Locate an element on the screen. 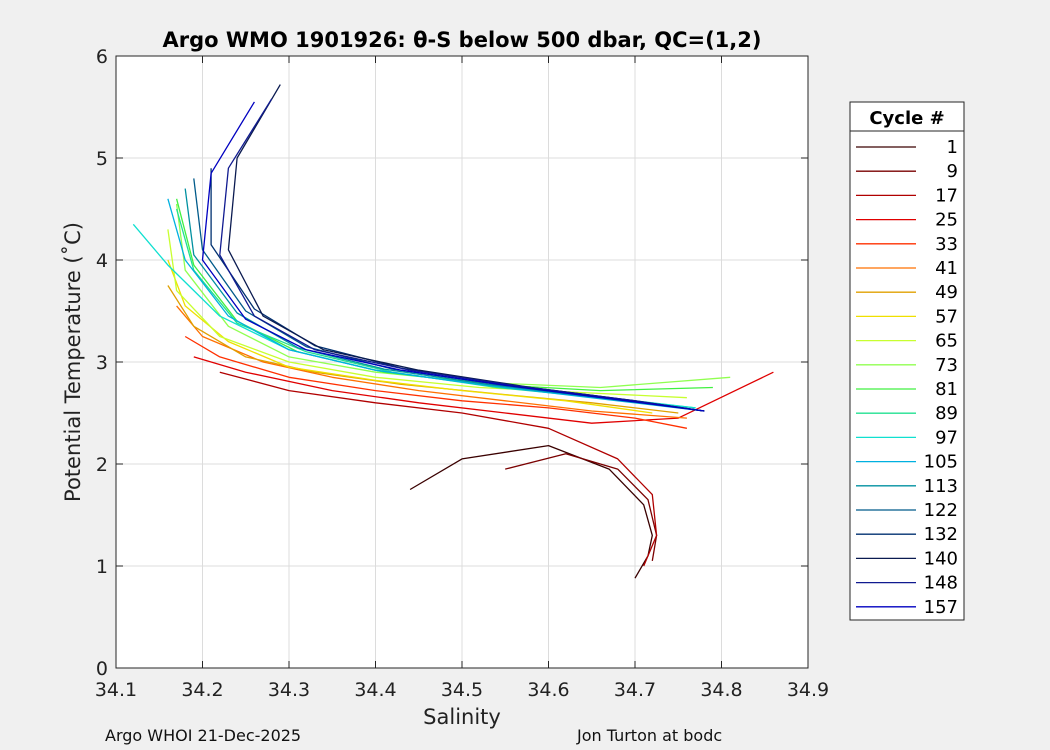 The image size is (1050, 750). y-tick-label: 6 is located at coordinates (102, 57).